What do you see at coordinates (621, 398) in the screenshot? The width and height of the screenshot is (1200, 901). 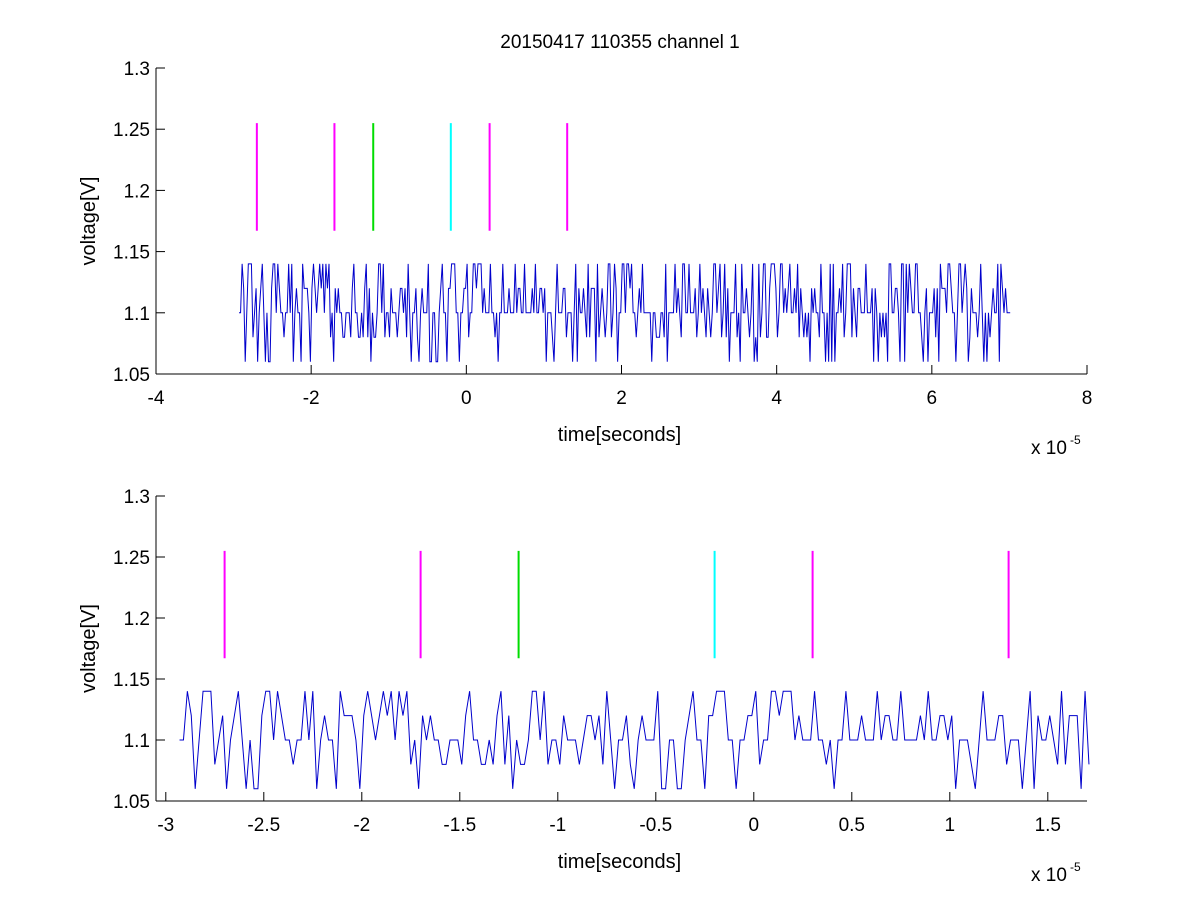 I see `x-tick-label: 2` at bounding box center [621, 398].